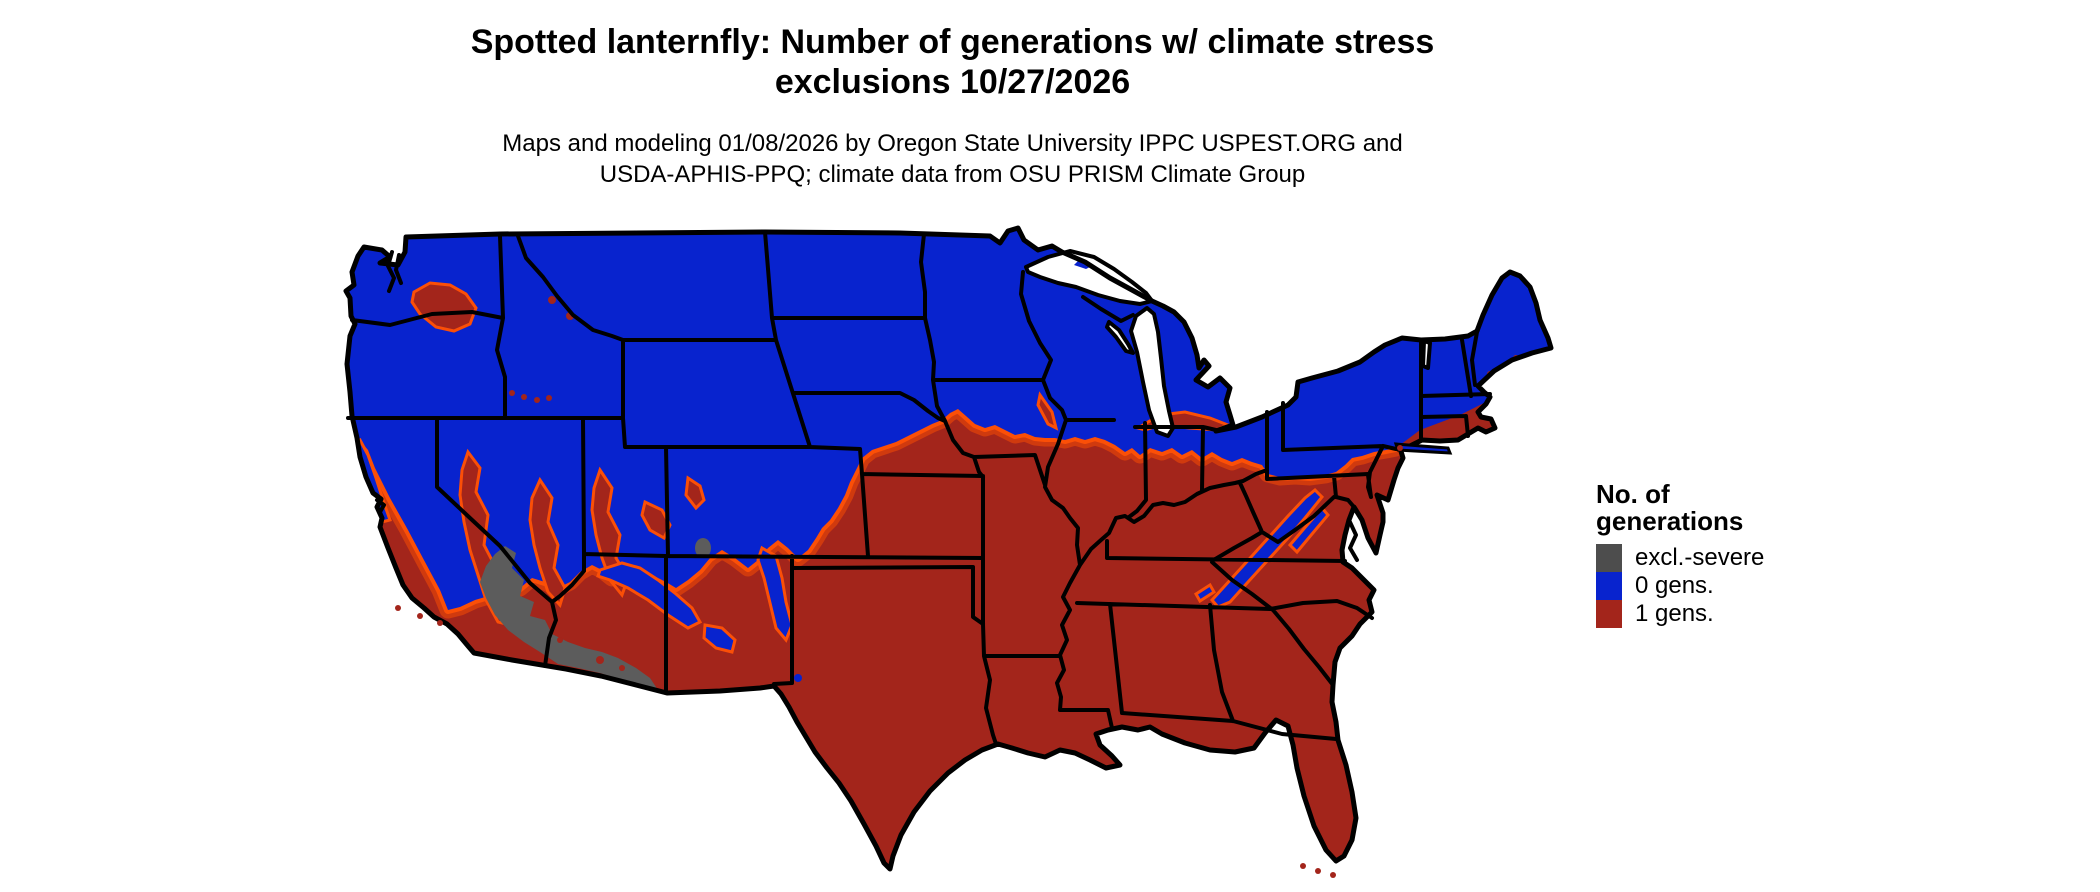 The width and height of the screenshot is (2100, 892). What do you see at coordinates (591, 654) in the screenshot?
I see `gray-region-red-speckles` at bounding box center [591, 654].